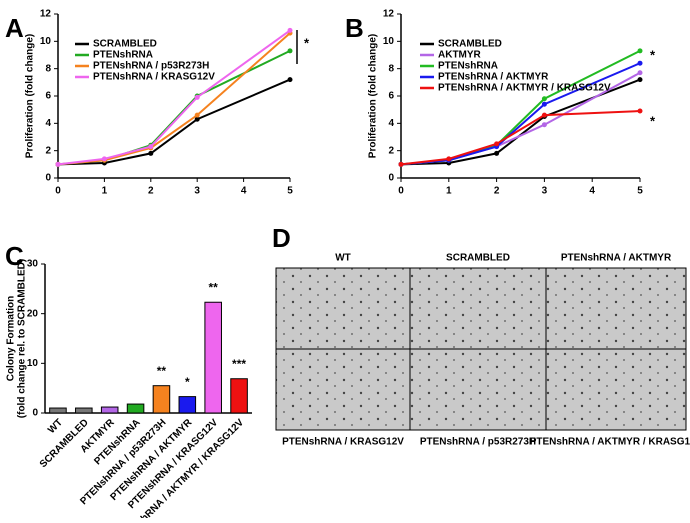 The image size is (690, 523). Describe the element at coordinates (478, 258) in the screenshot. I see `caption: SCRAMBLED` at that location.